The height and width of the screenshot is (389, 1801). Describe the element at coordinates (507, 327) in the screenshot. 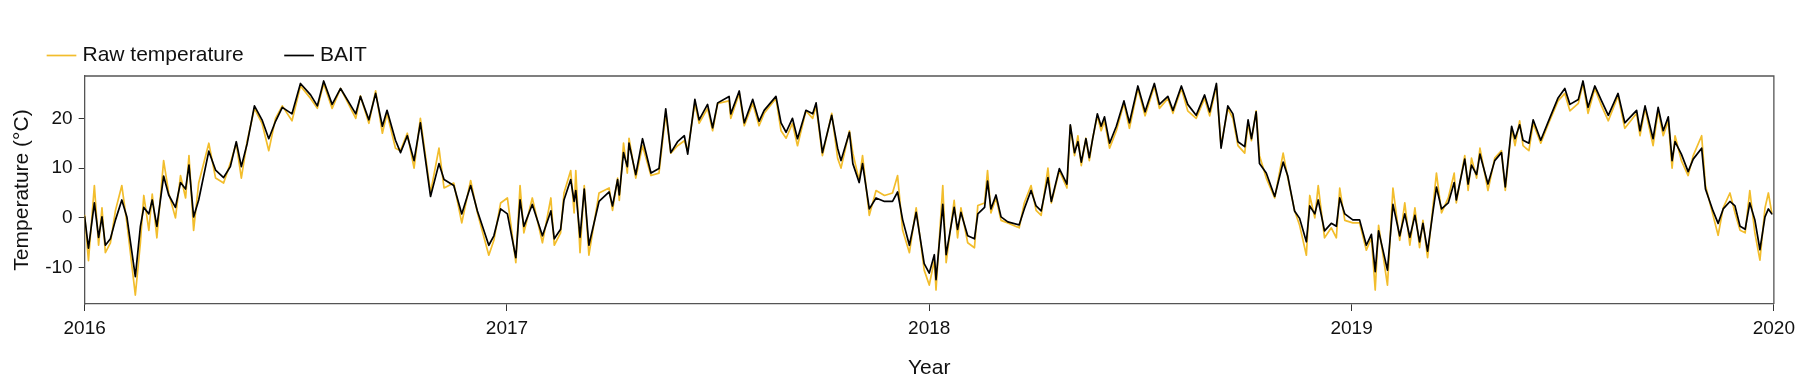

I see `x-tick-label: 2017` at that location.